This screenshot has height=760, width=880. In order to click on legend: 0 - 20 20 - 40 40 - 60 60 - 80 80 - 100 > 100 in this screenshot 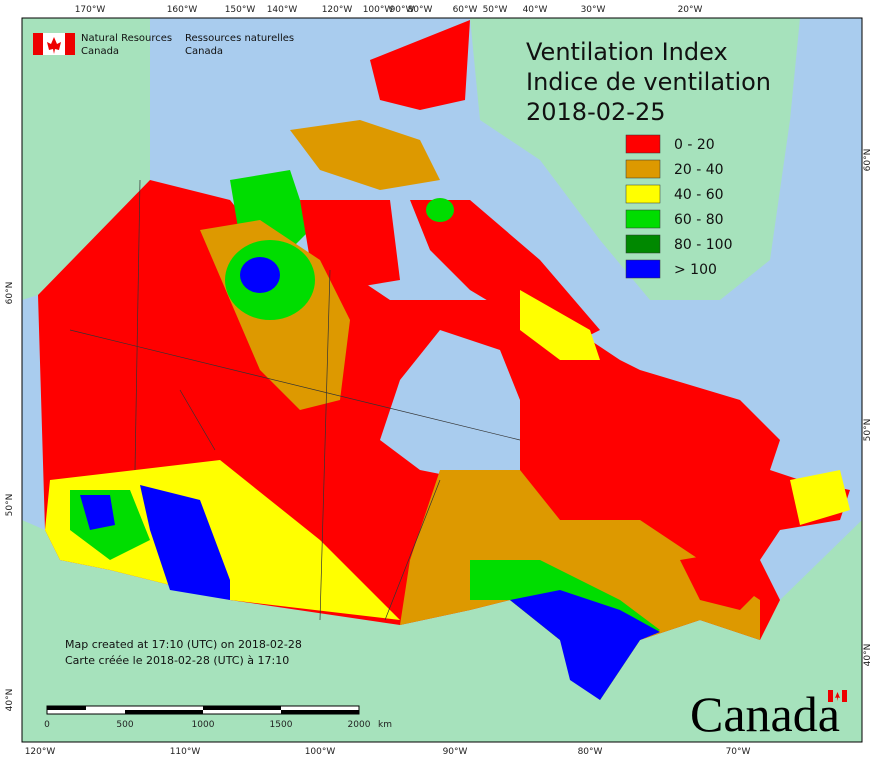, I will do `click(679, 206)`.